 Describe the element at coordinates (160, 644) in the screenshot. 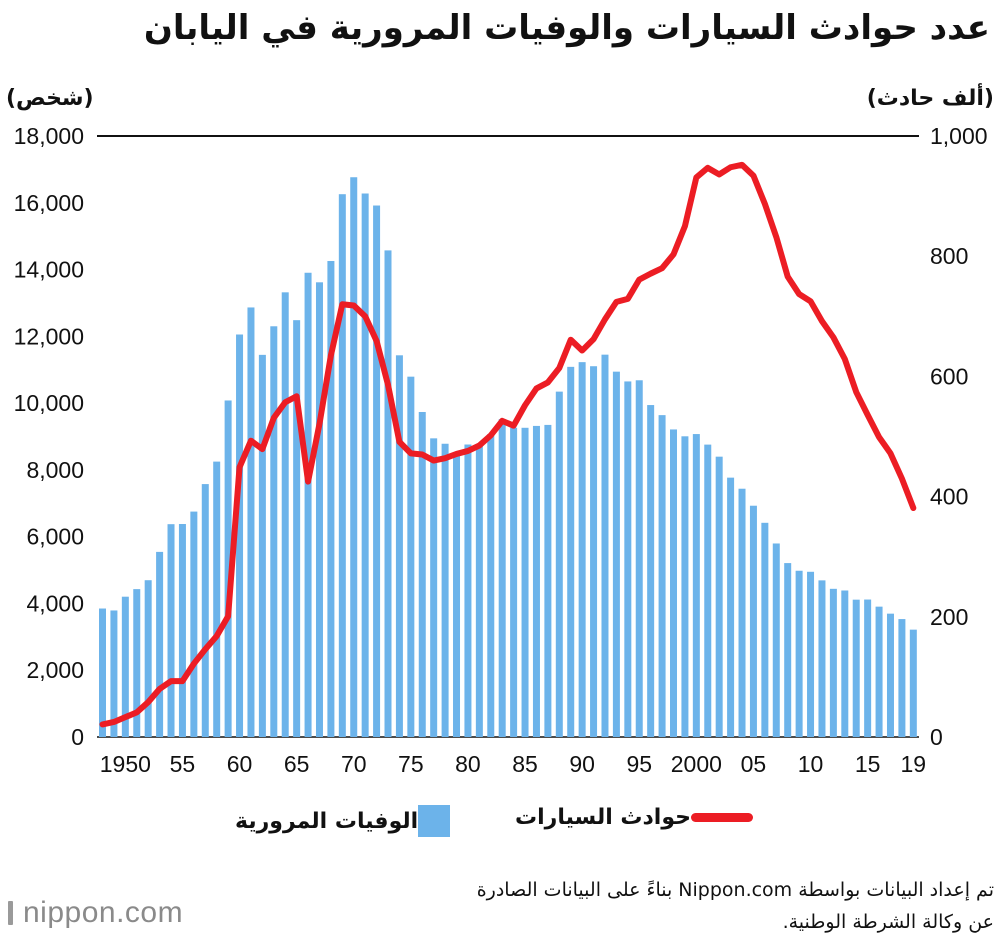

I see `deaths-bar-1953` at that location.